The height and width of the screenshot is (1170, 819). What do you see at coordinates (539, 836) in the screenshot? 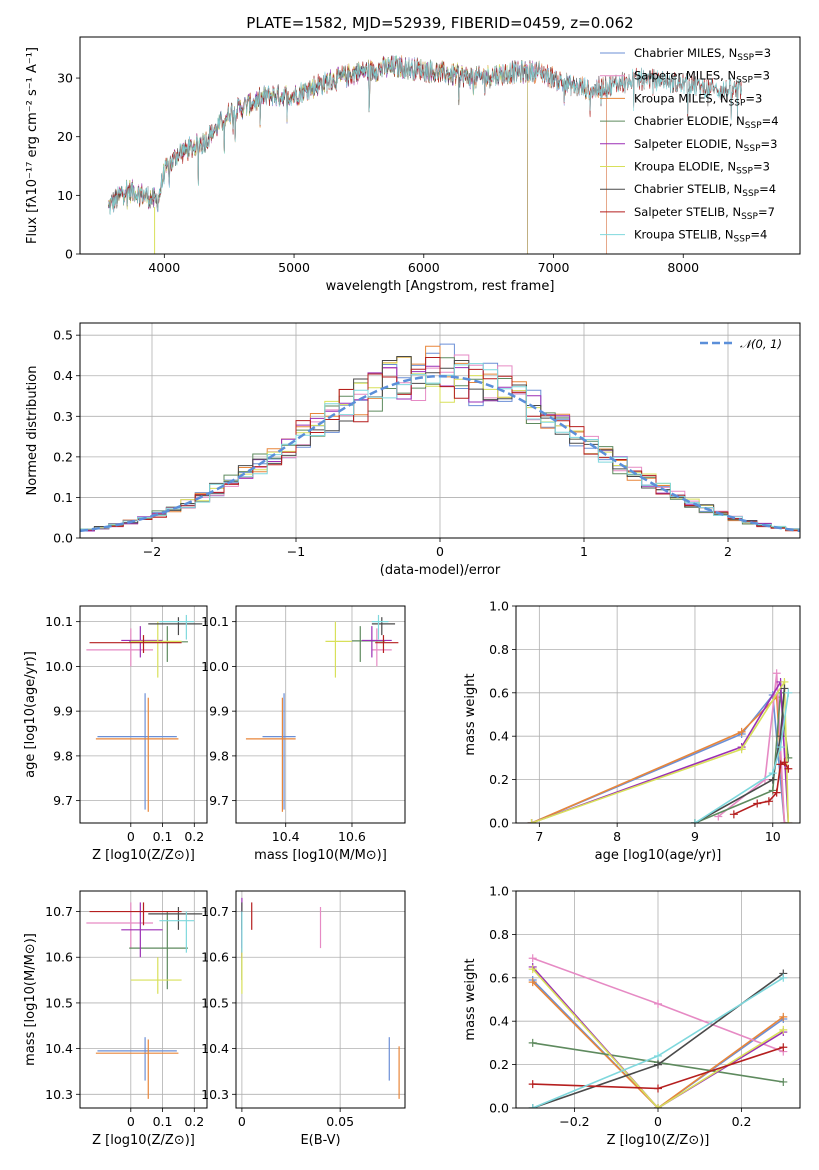
I see `x-tick-label: 7` at bounding box center [539, 836].